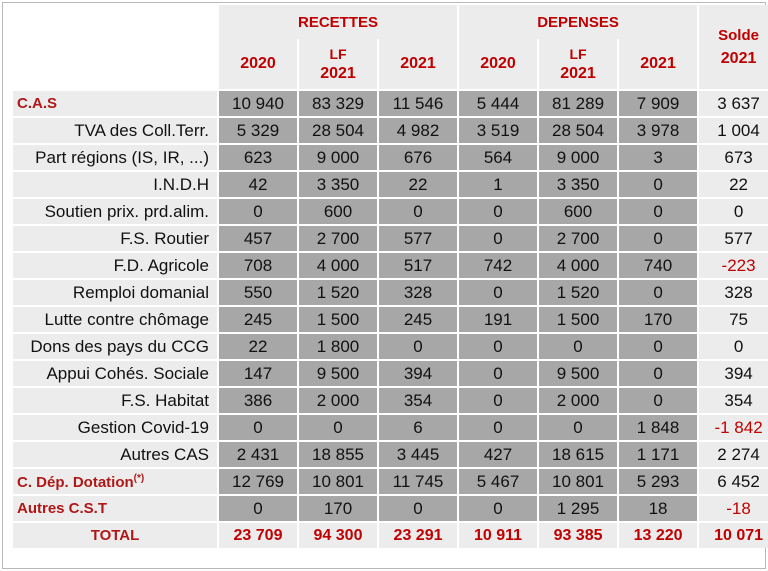 The height and width of the screenshot is (571, 768). I want to click on value-cell: 6, so click(417, 427).